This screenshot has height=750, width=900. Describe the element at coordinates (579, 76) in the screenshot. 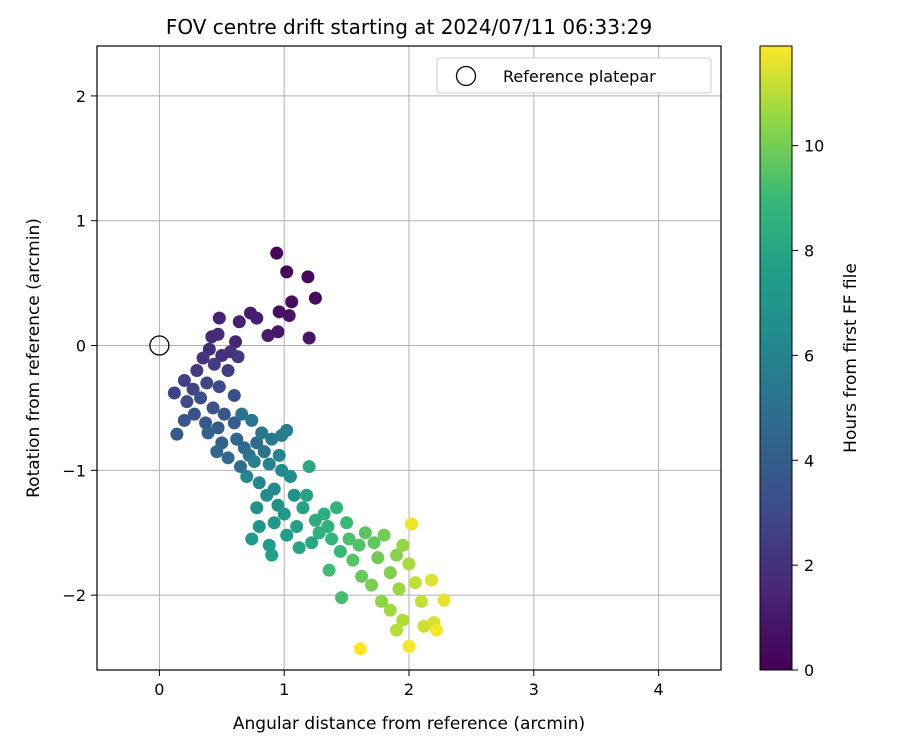

I see `legend-label-reference: Reference platepar` at that location.